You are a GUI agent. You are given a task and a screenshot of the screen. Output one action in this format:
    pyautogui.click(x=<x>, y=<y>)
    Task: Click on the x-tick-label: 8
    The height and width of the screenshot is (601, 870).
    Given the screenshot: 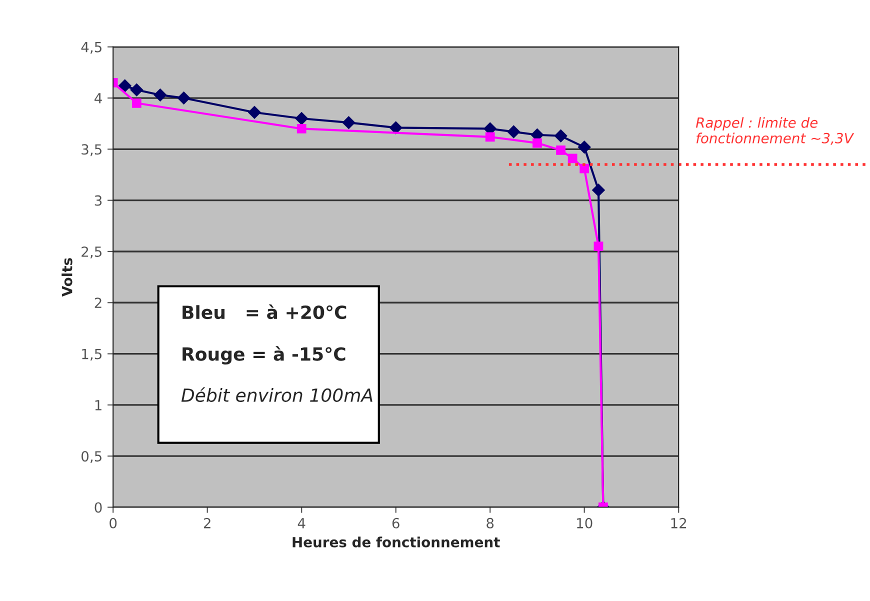 What is the action you would take?
    pyautogui.click(x=490, y=523)
    